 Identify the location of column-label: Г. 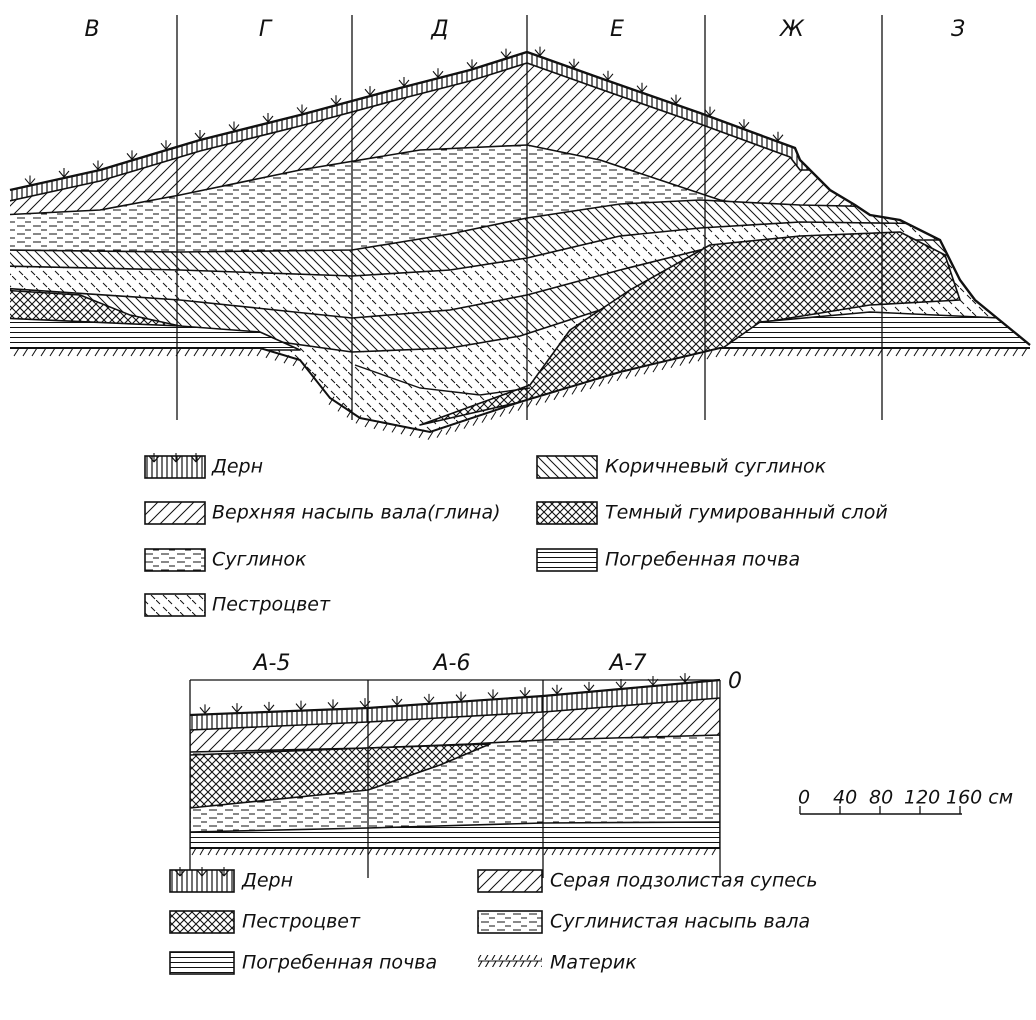
(266, 29).